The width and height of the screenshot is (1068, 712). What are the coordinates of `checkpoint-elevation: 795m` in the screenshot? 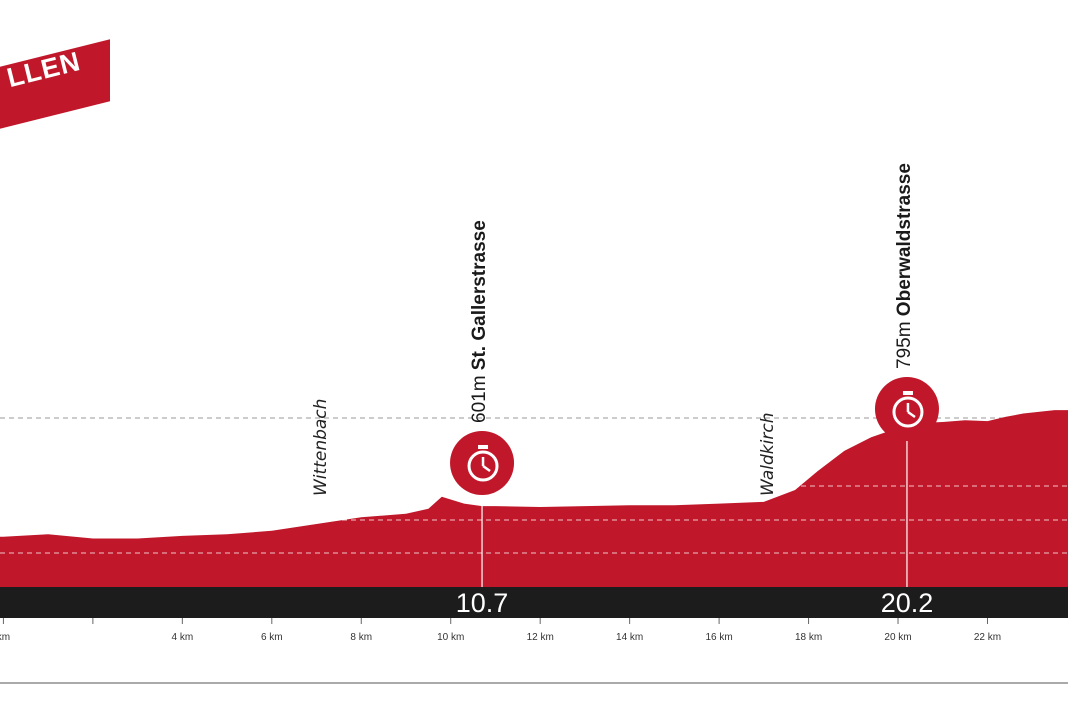 It's located at (904, 342).